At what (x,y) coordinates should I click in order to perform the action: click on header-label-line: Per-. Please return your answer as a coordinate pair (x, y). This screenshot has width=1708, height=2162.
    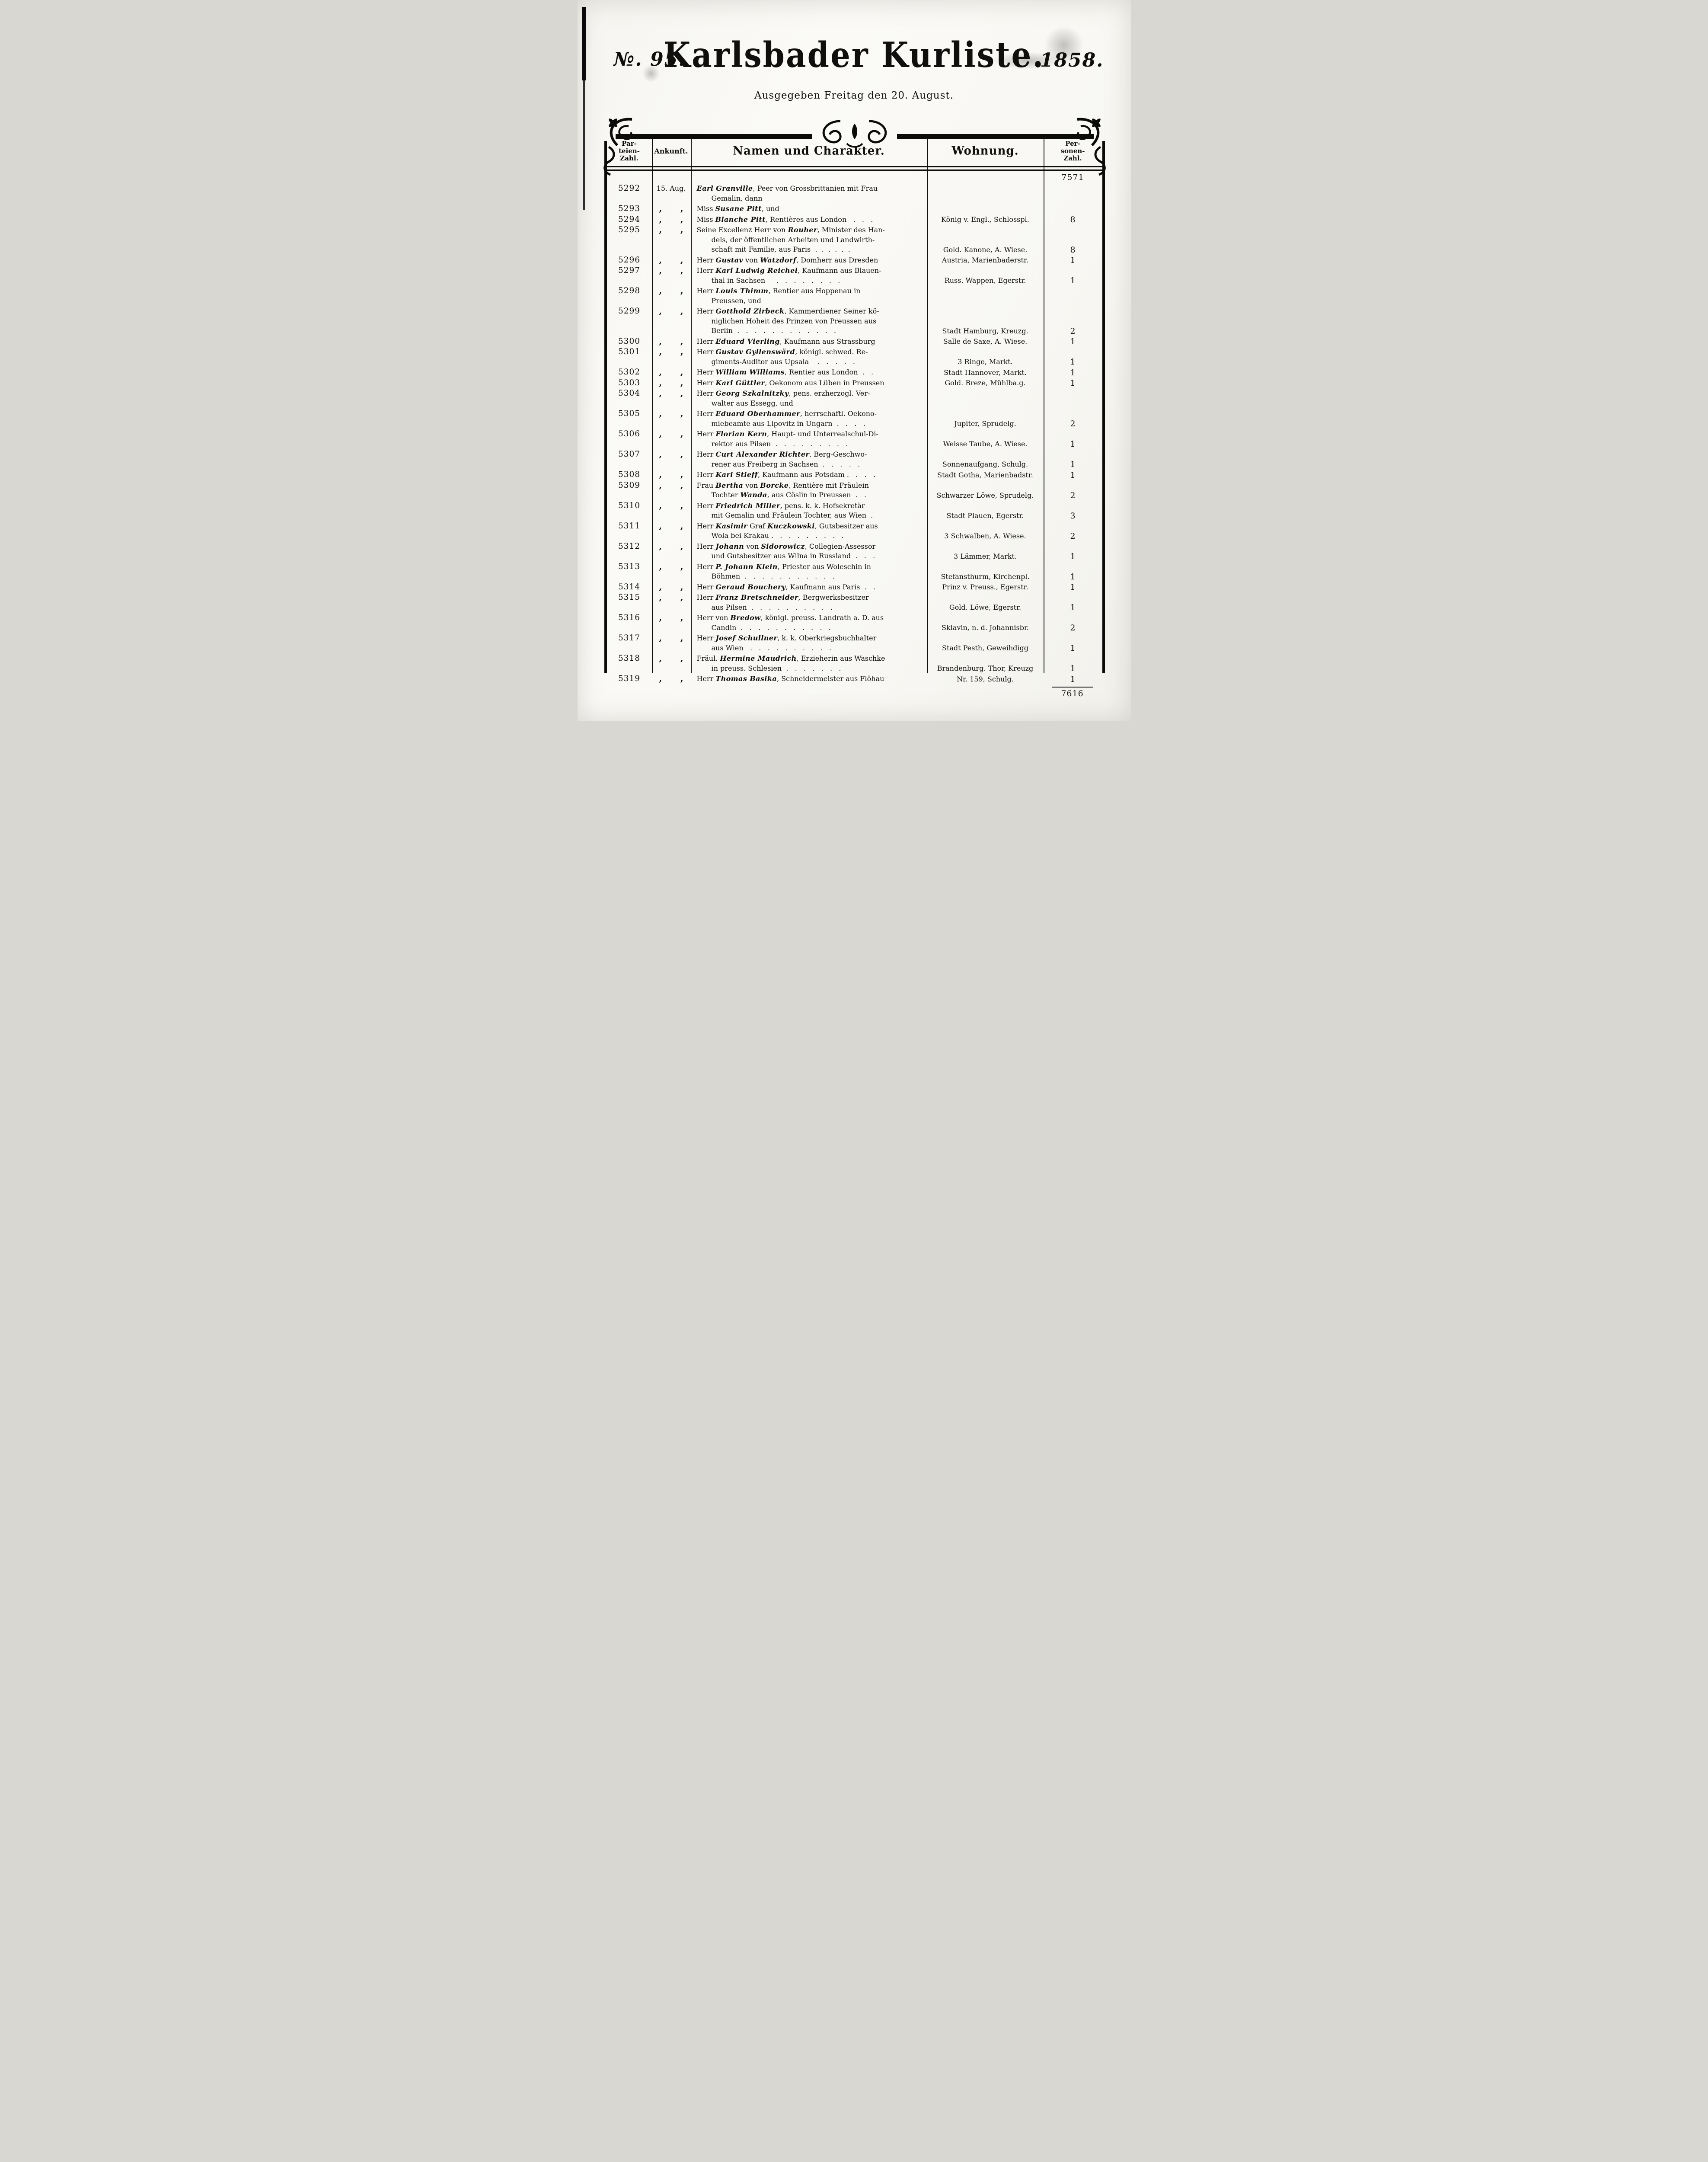
    Looking at the image, I should click on (1072, 143).